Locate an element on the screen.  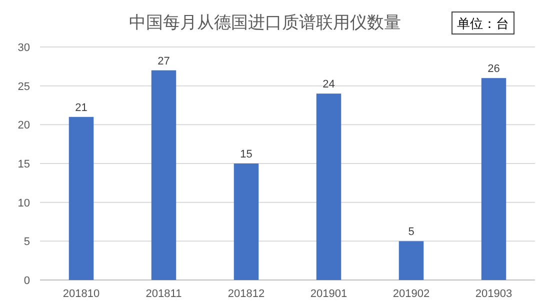
x-tick-label: 201810 is located at coordinates (81, 294).